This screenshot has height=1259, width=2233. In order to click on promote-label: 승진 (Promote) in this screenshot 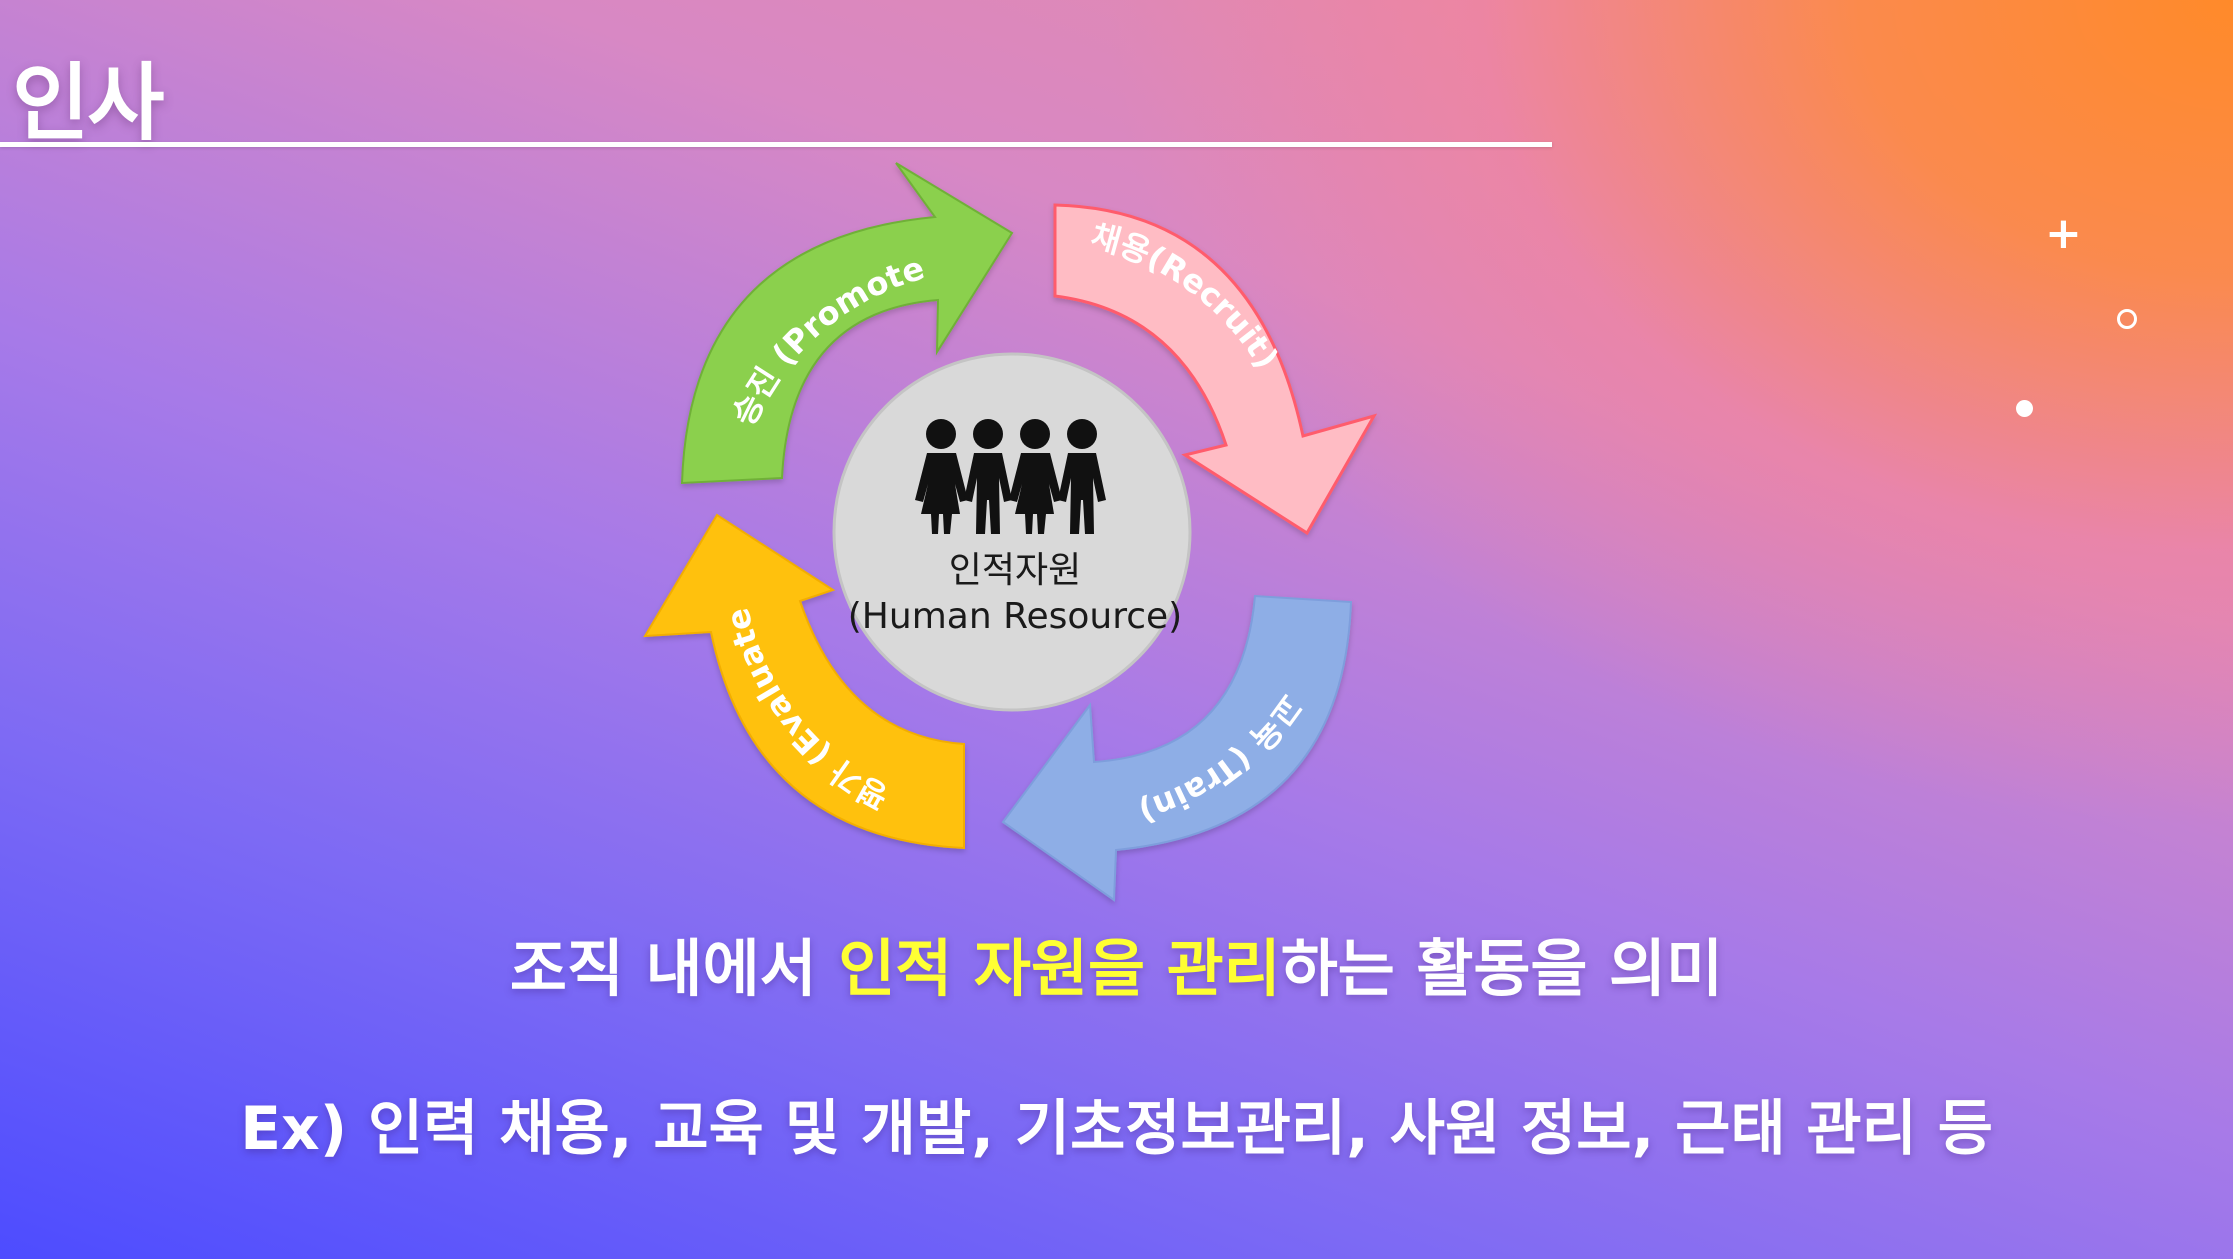, I will do `click(464, 215)`.